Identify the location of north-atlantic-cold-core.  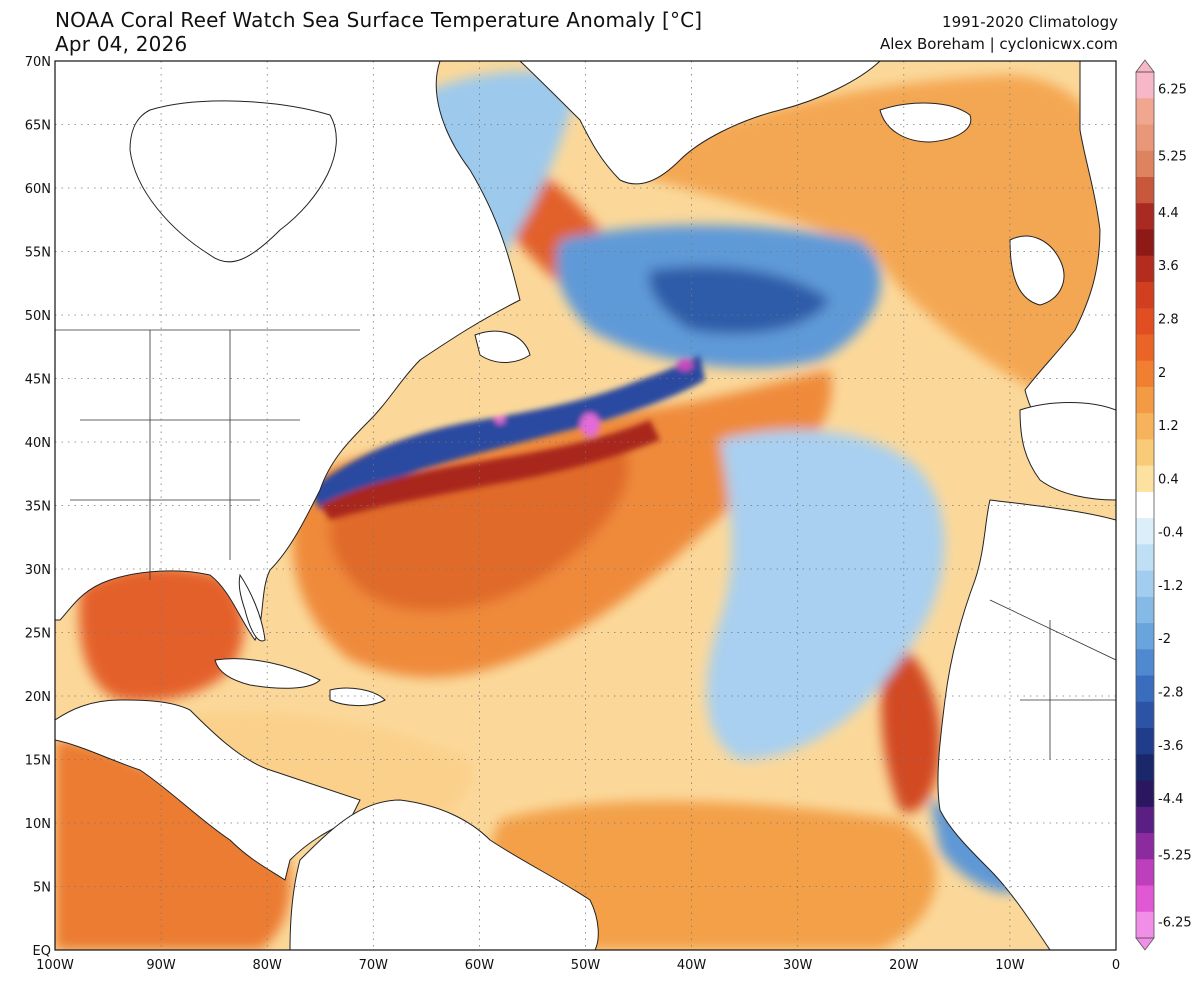
(739, 300).